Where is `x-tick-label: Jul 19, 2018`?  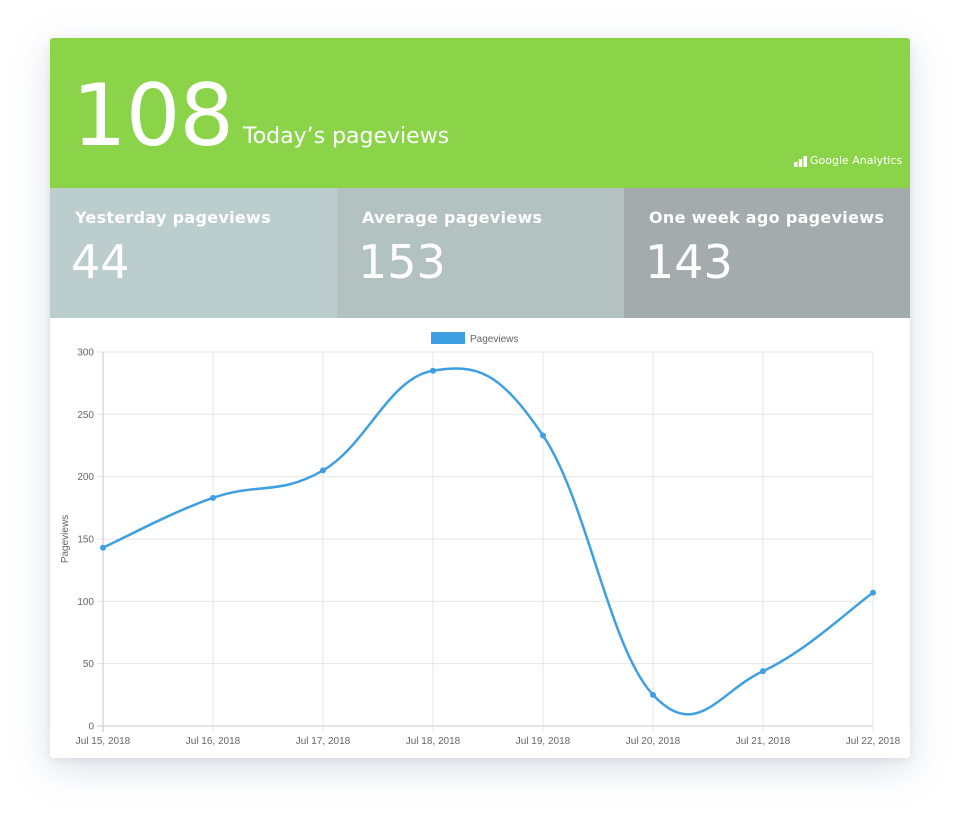
x-tick-label: Jul 19, 2018 is located at coordinates (543, 741).